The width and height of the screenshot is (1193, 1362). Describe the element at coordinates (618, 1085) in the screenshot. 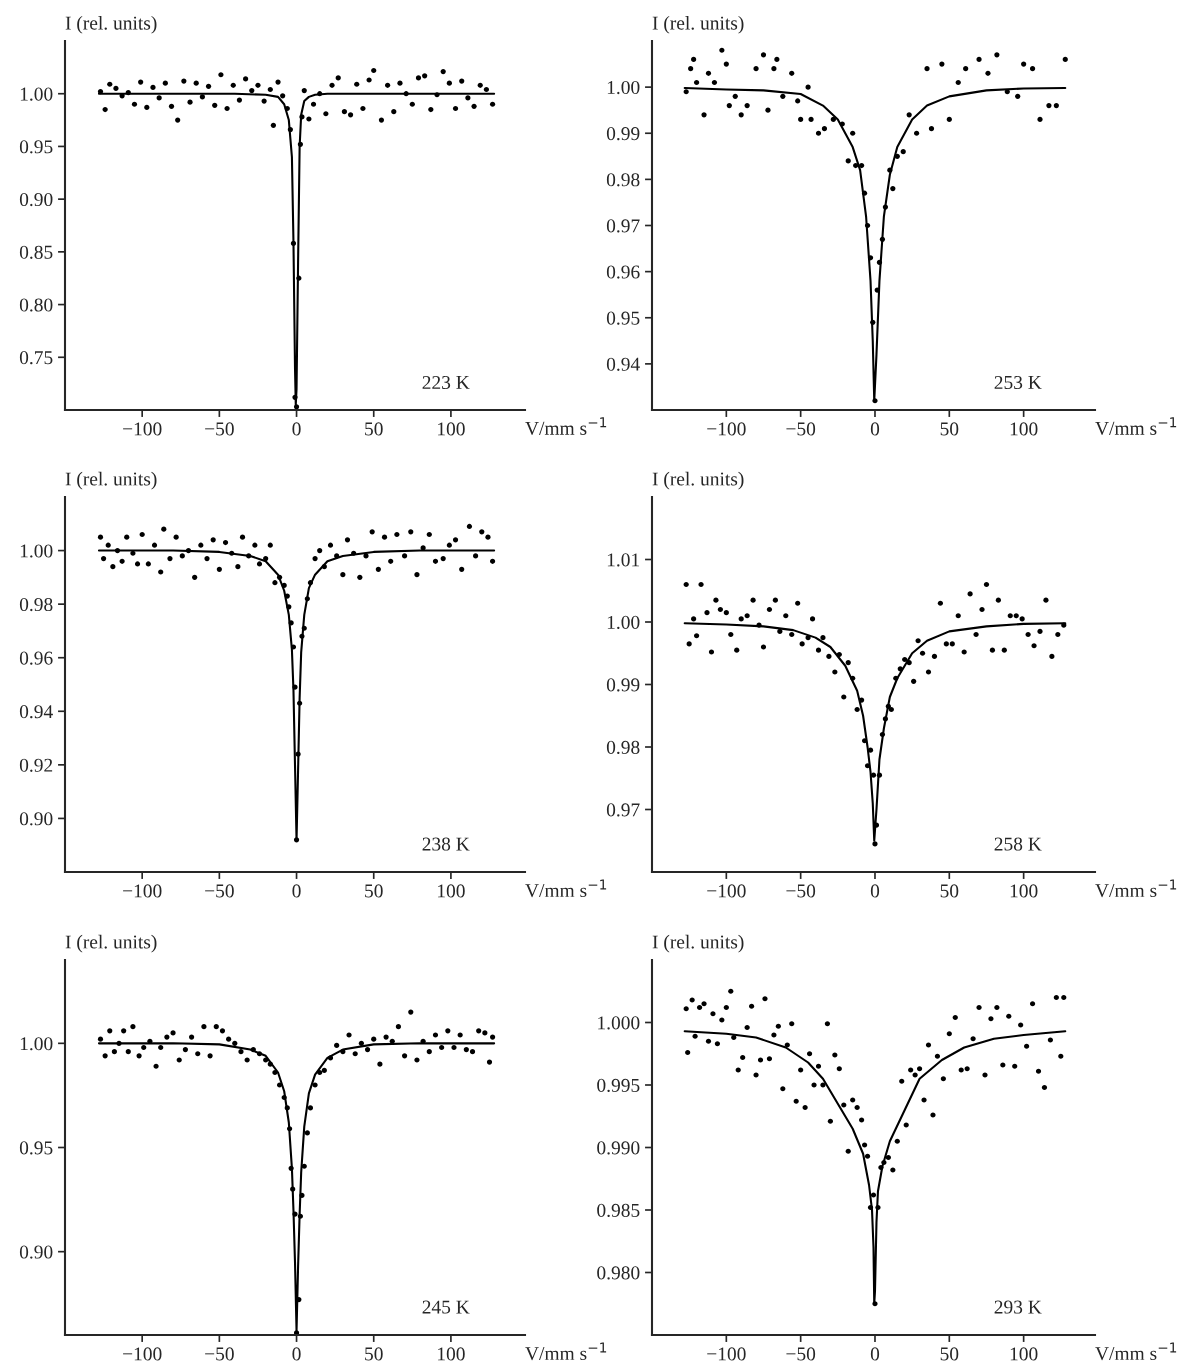

I see `y-tick-label: 0.995` at that location.